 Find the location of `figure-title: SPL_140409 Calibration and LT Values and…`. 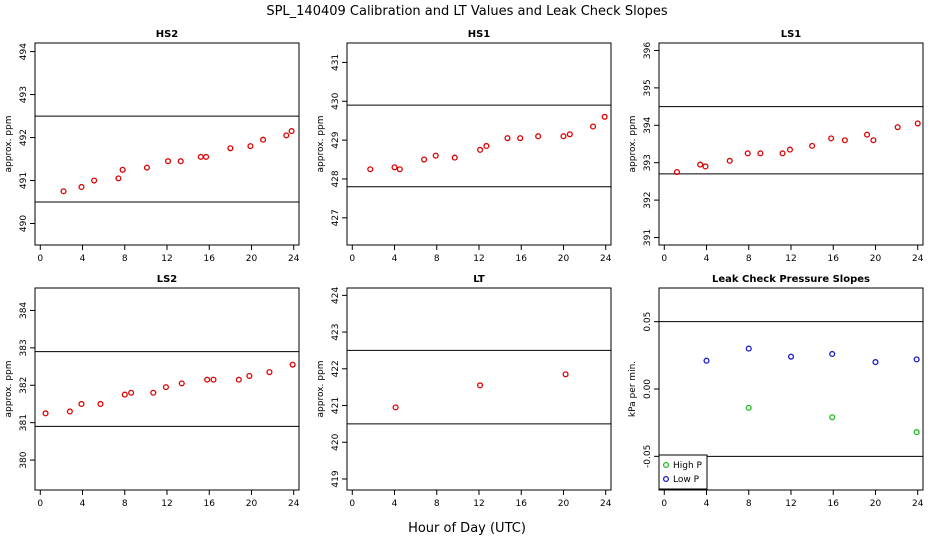

figure-title: SPL_140409 Calibration and LT Values and… is located at coordinates (467, 11).